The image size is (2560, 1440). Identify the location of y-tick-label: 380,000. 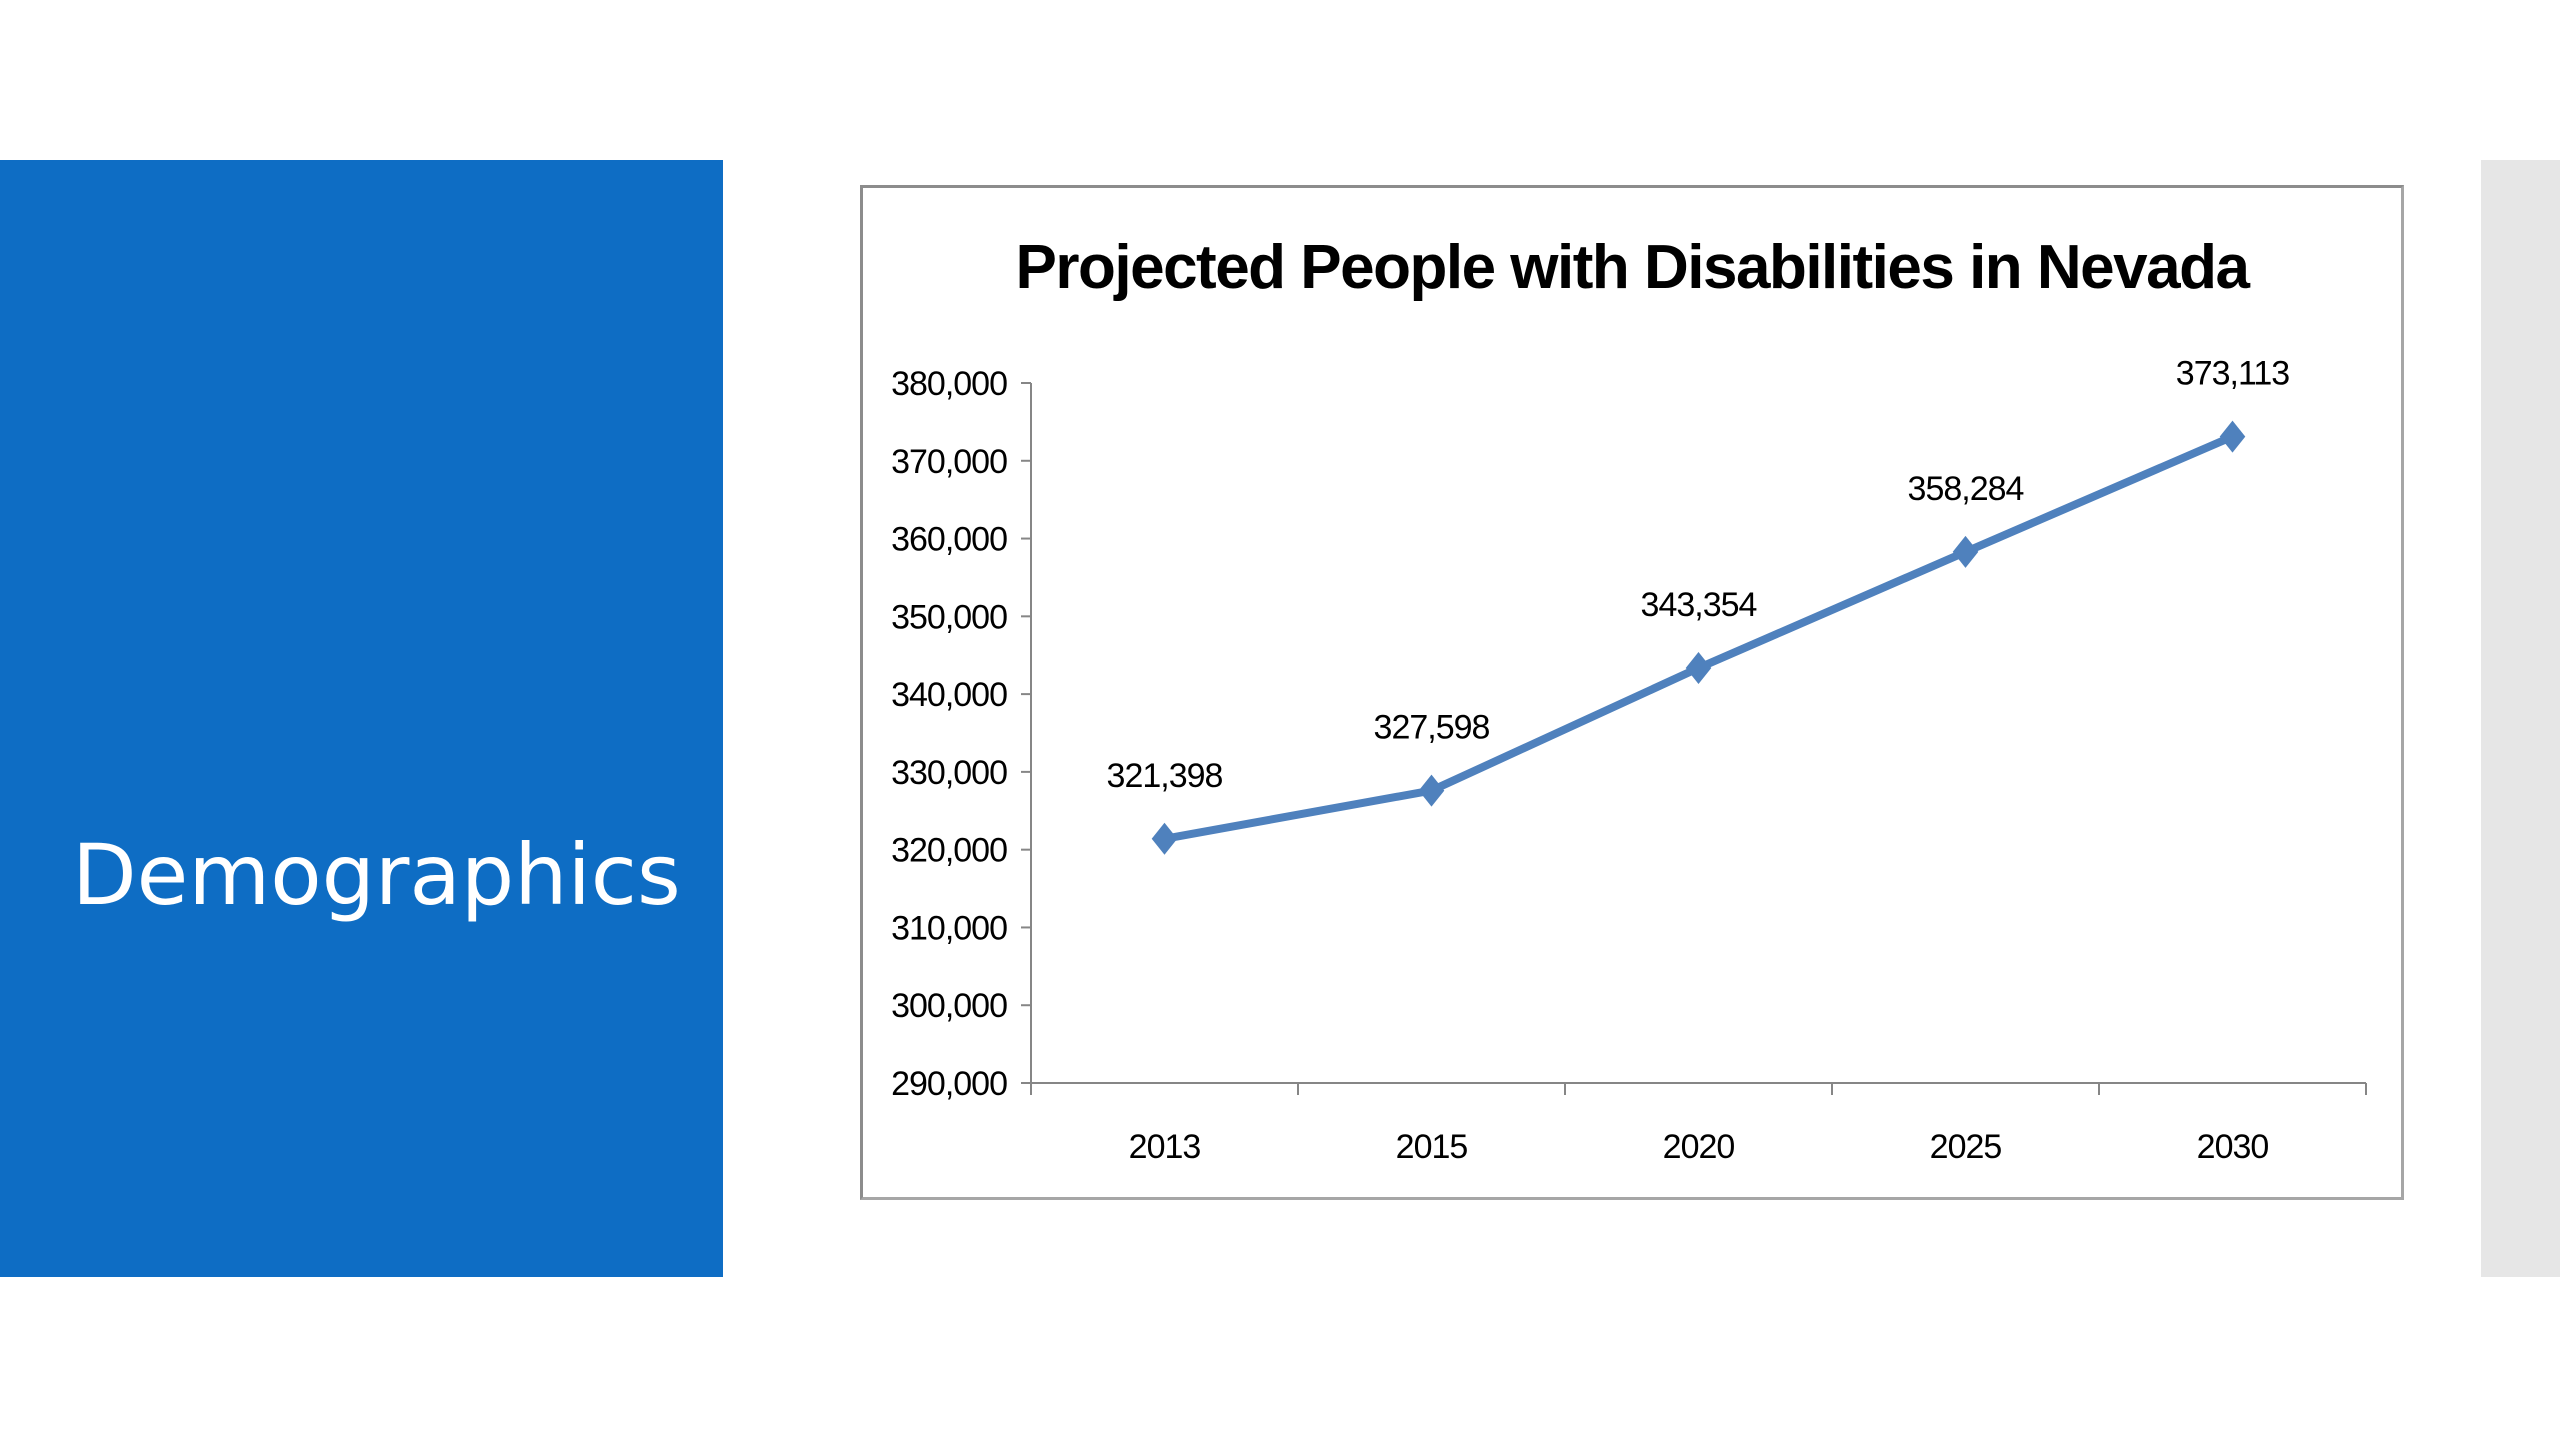
(949, 384).